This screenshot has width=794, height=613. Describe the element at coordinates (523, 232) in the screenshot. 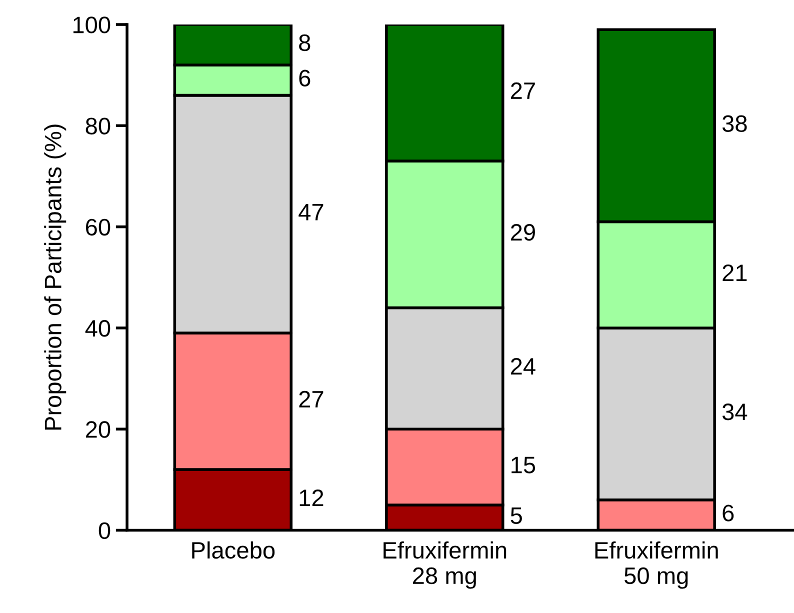

I see `data-label: 29` at that location.